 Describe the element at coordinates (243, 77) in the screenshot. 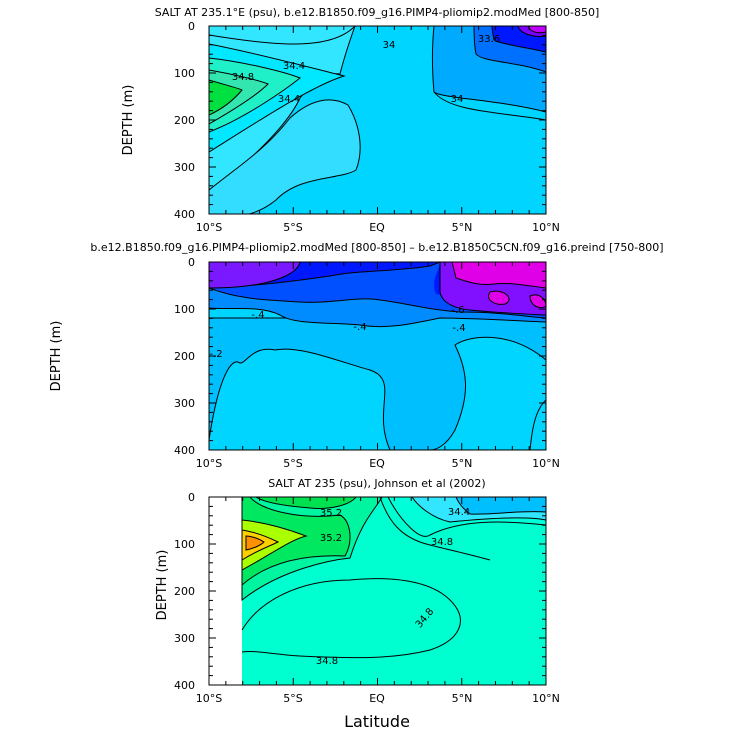

I see `p1-clabel-1: 34.8` at that location.